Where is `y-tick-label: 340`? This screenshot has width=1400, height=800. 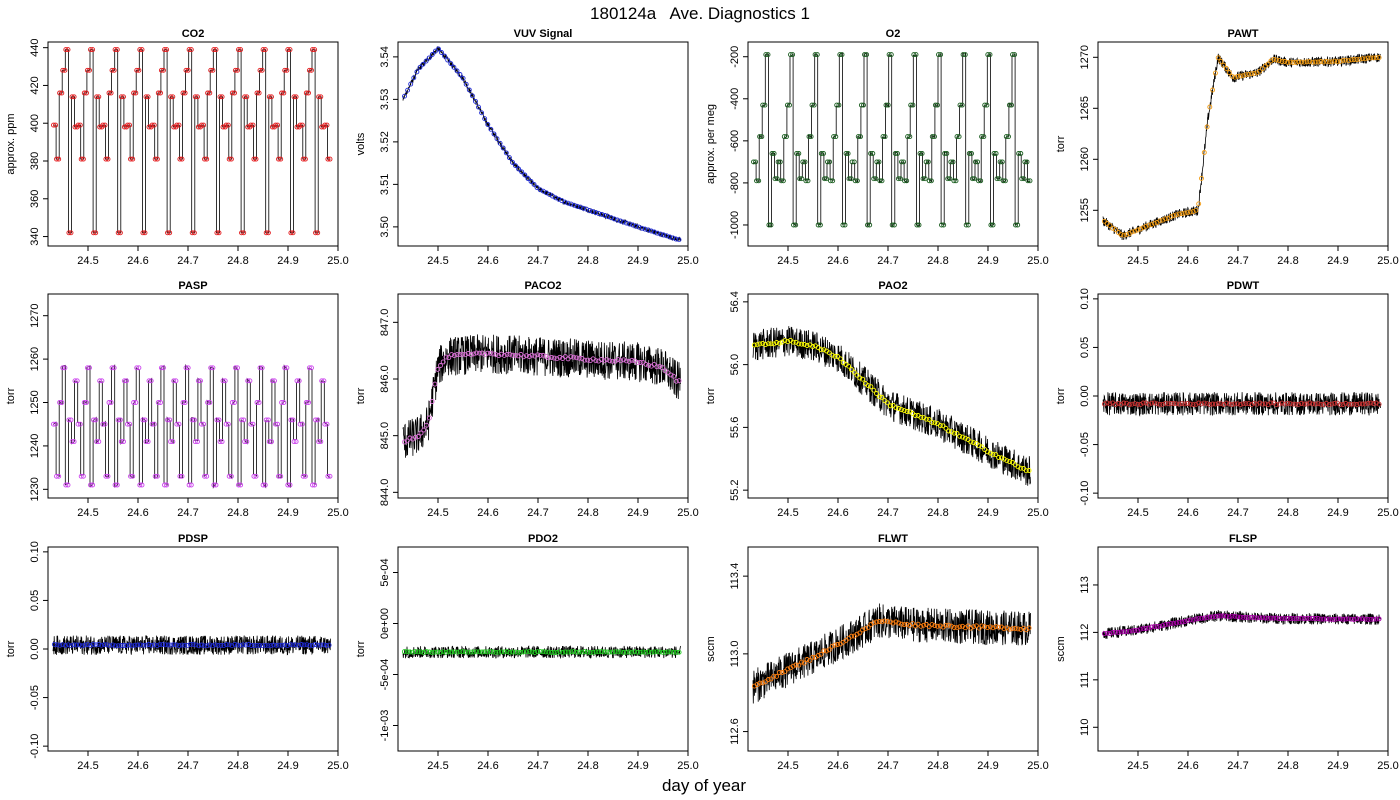
y-tick-label: 340 is located at coordinates (35, 236).